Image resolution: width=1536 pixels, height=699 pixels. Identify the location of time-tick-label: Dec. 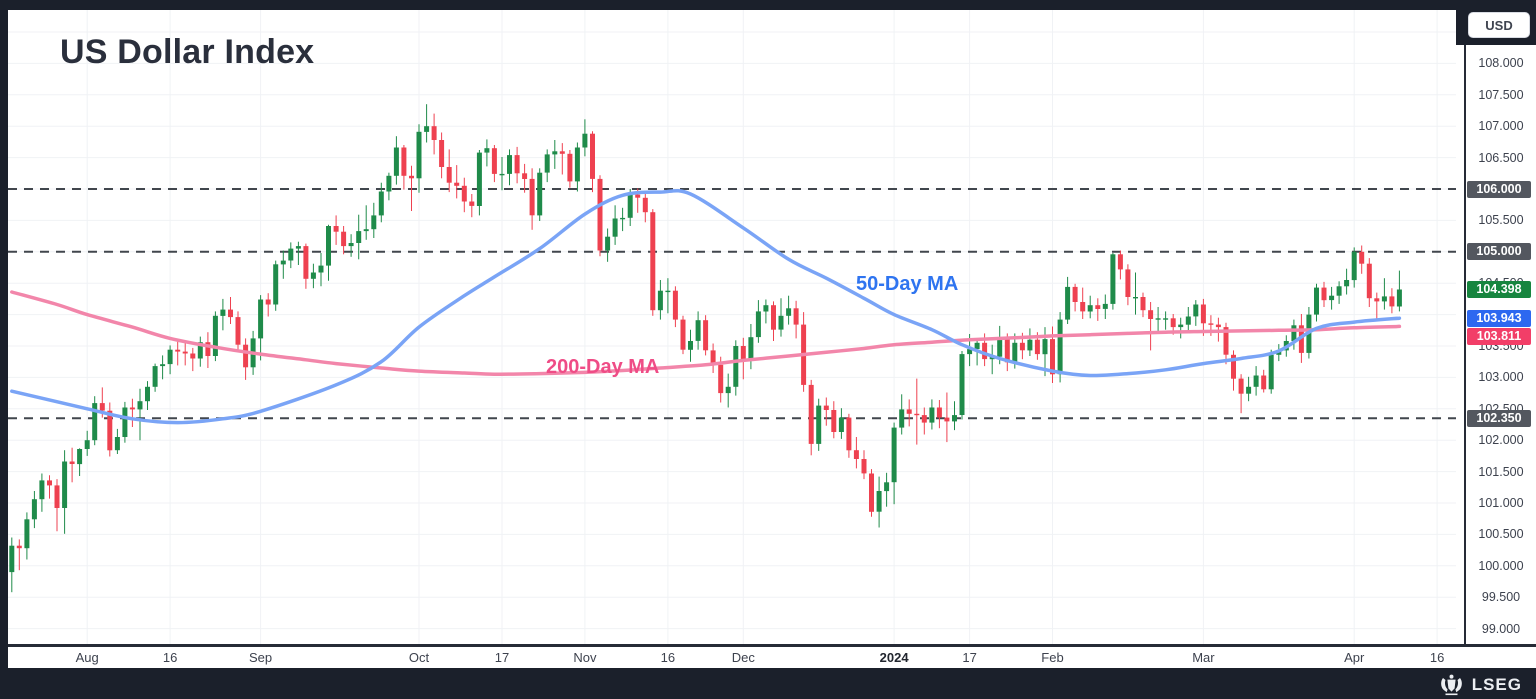
(743, 657).